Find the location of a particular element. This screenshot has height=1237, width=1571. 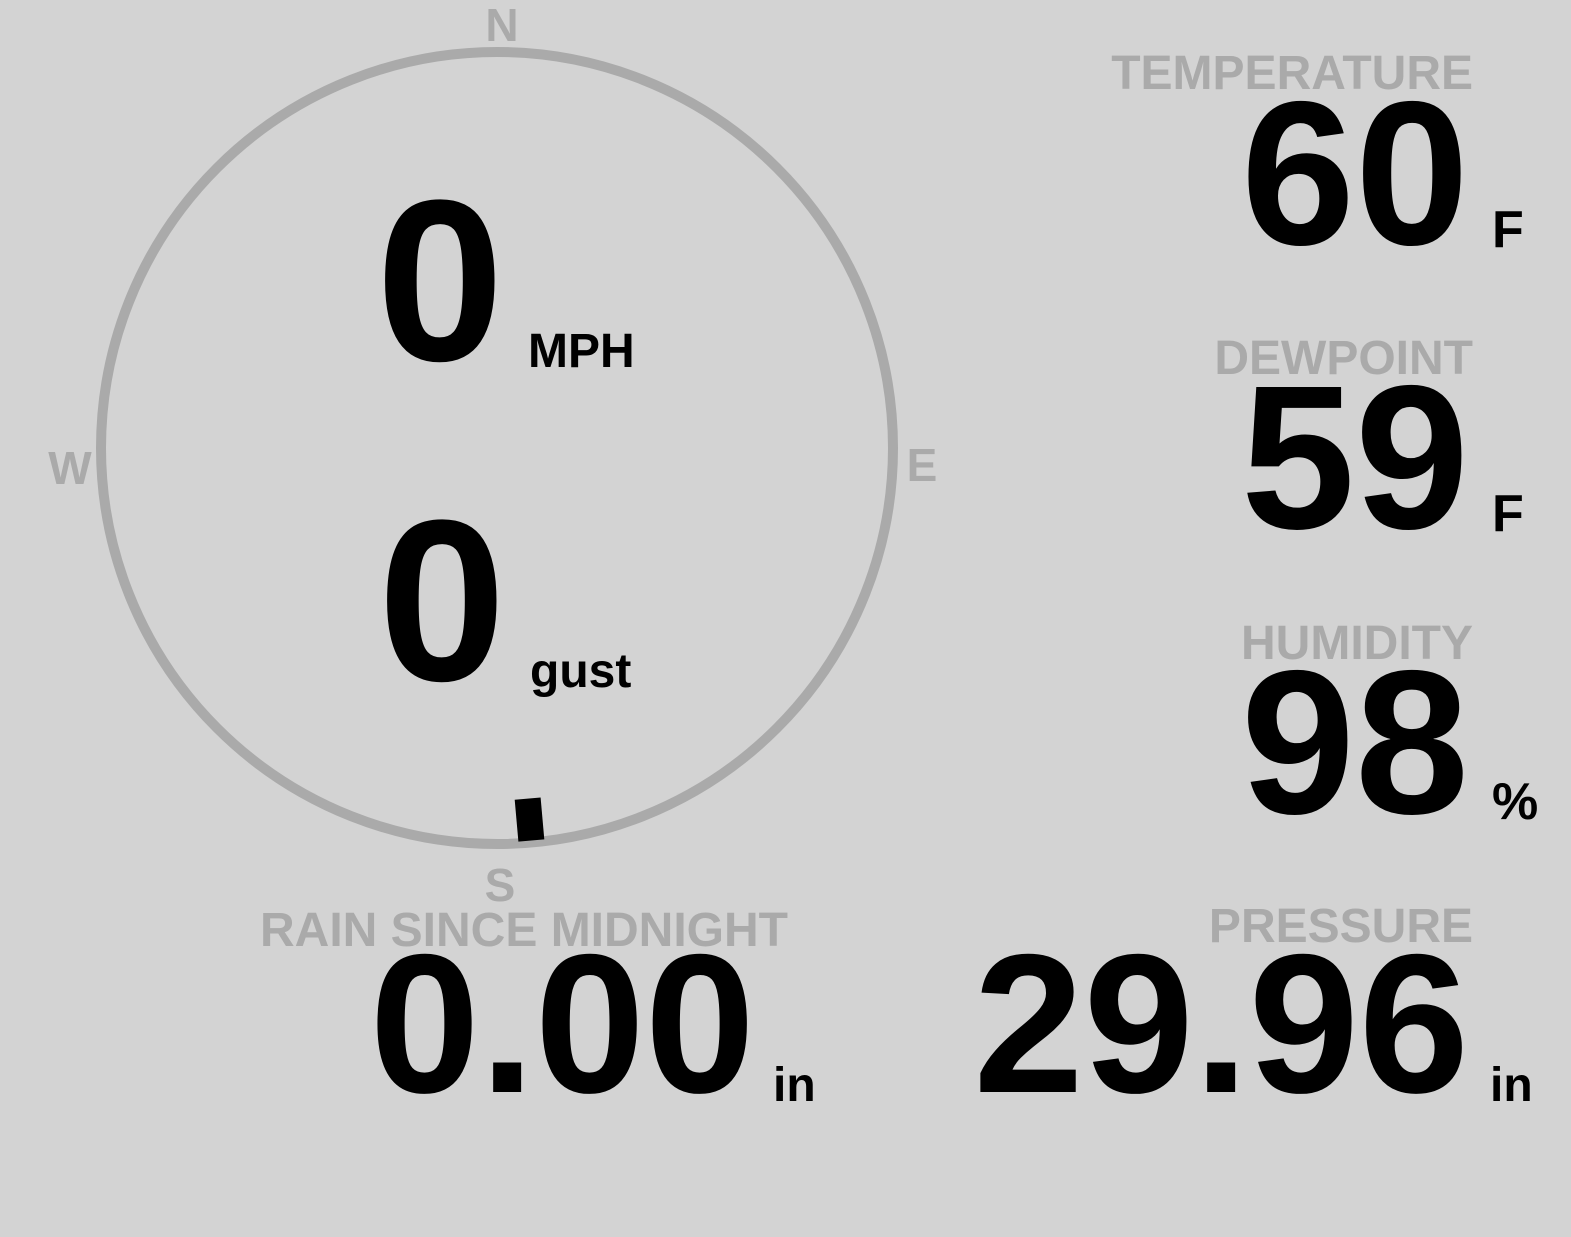

wind-speed-unit: MPH is located at coordinates (581, 351).